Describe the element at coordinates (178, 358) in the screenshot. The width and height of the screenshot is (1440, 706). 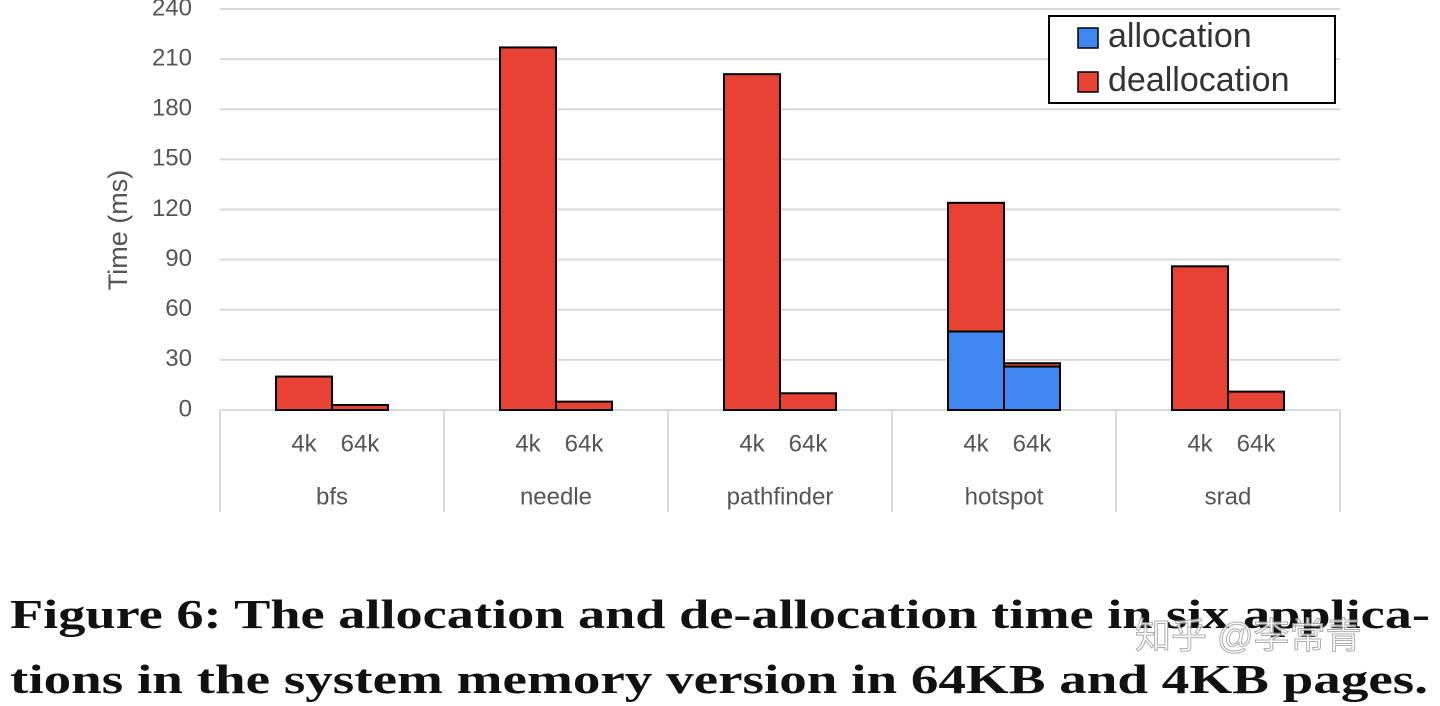
I see `y-tick-label: 30` at that location.